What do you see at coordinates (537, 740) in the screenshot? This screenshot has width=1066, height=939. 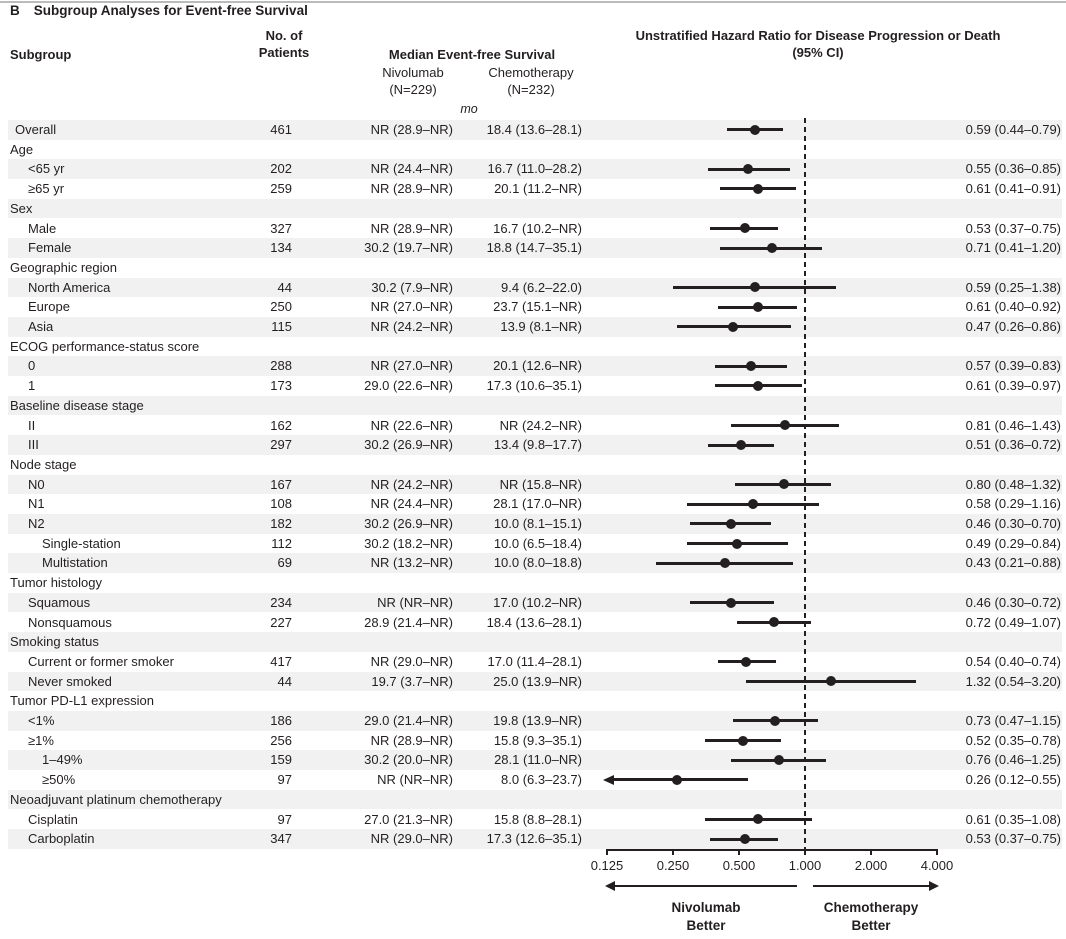 I see `chemotherapy-median-value: 15.8 (9.3–35.1)` at bounding box center [537, 740].